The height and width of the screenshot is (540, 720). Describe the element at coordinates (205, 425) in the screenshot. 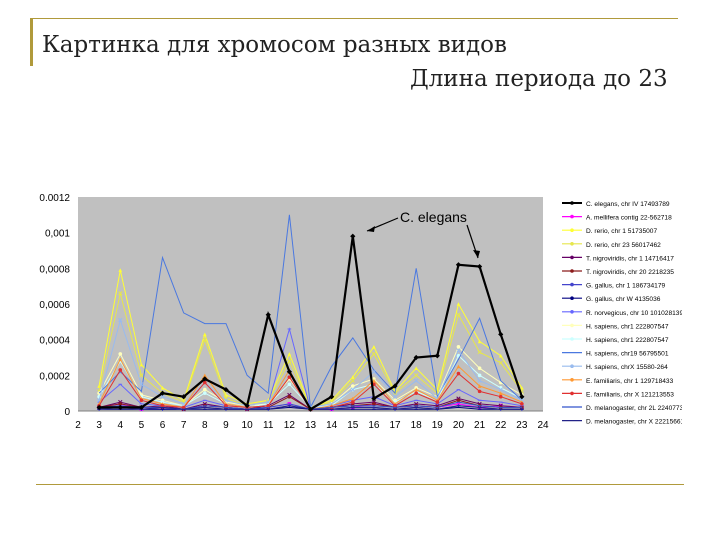

I see `x-tick-label: 8` at that location.